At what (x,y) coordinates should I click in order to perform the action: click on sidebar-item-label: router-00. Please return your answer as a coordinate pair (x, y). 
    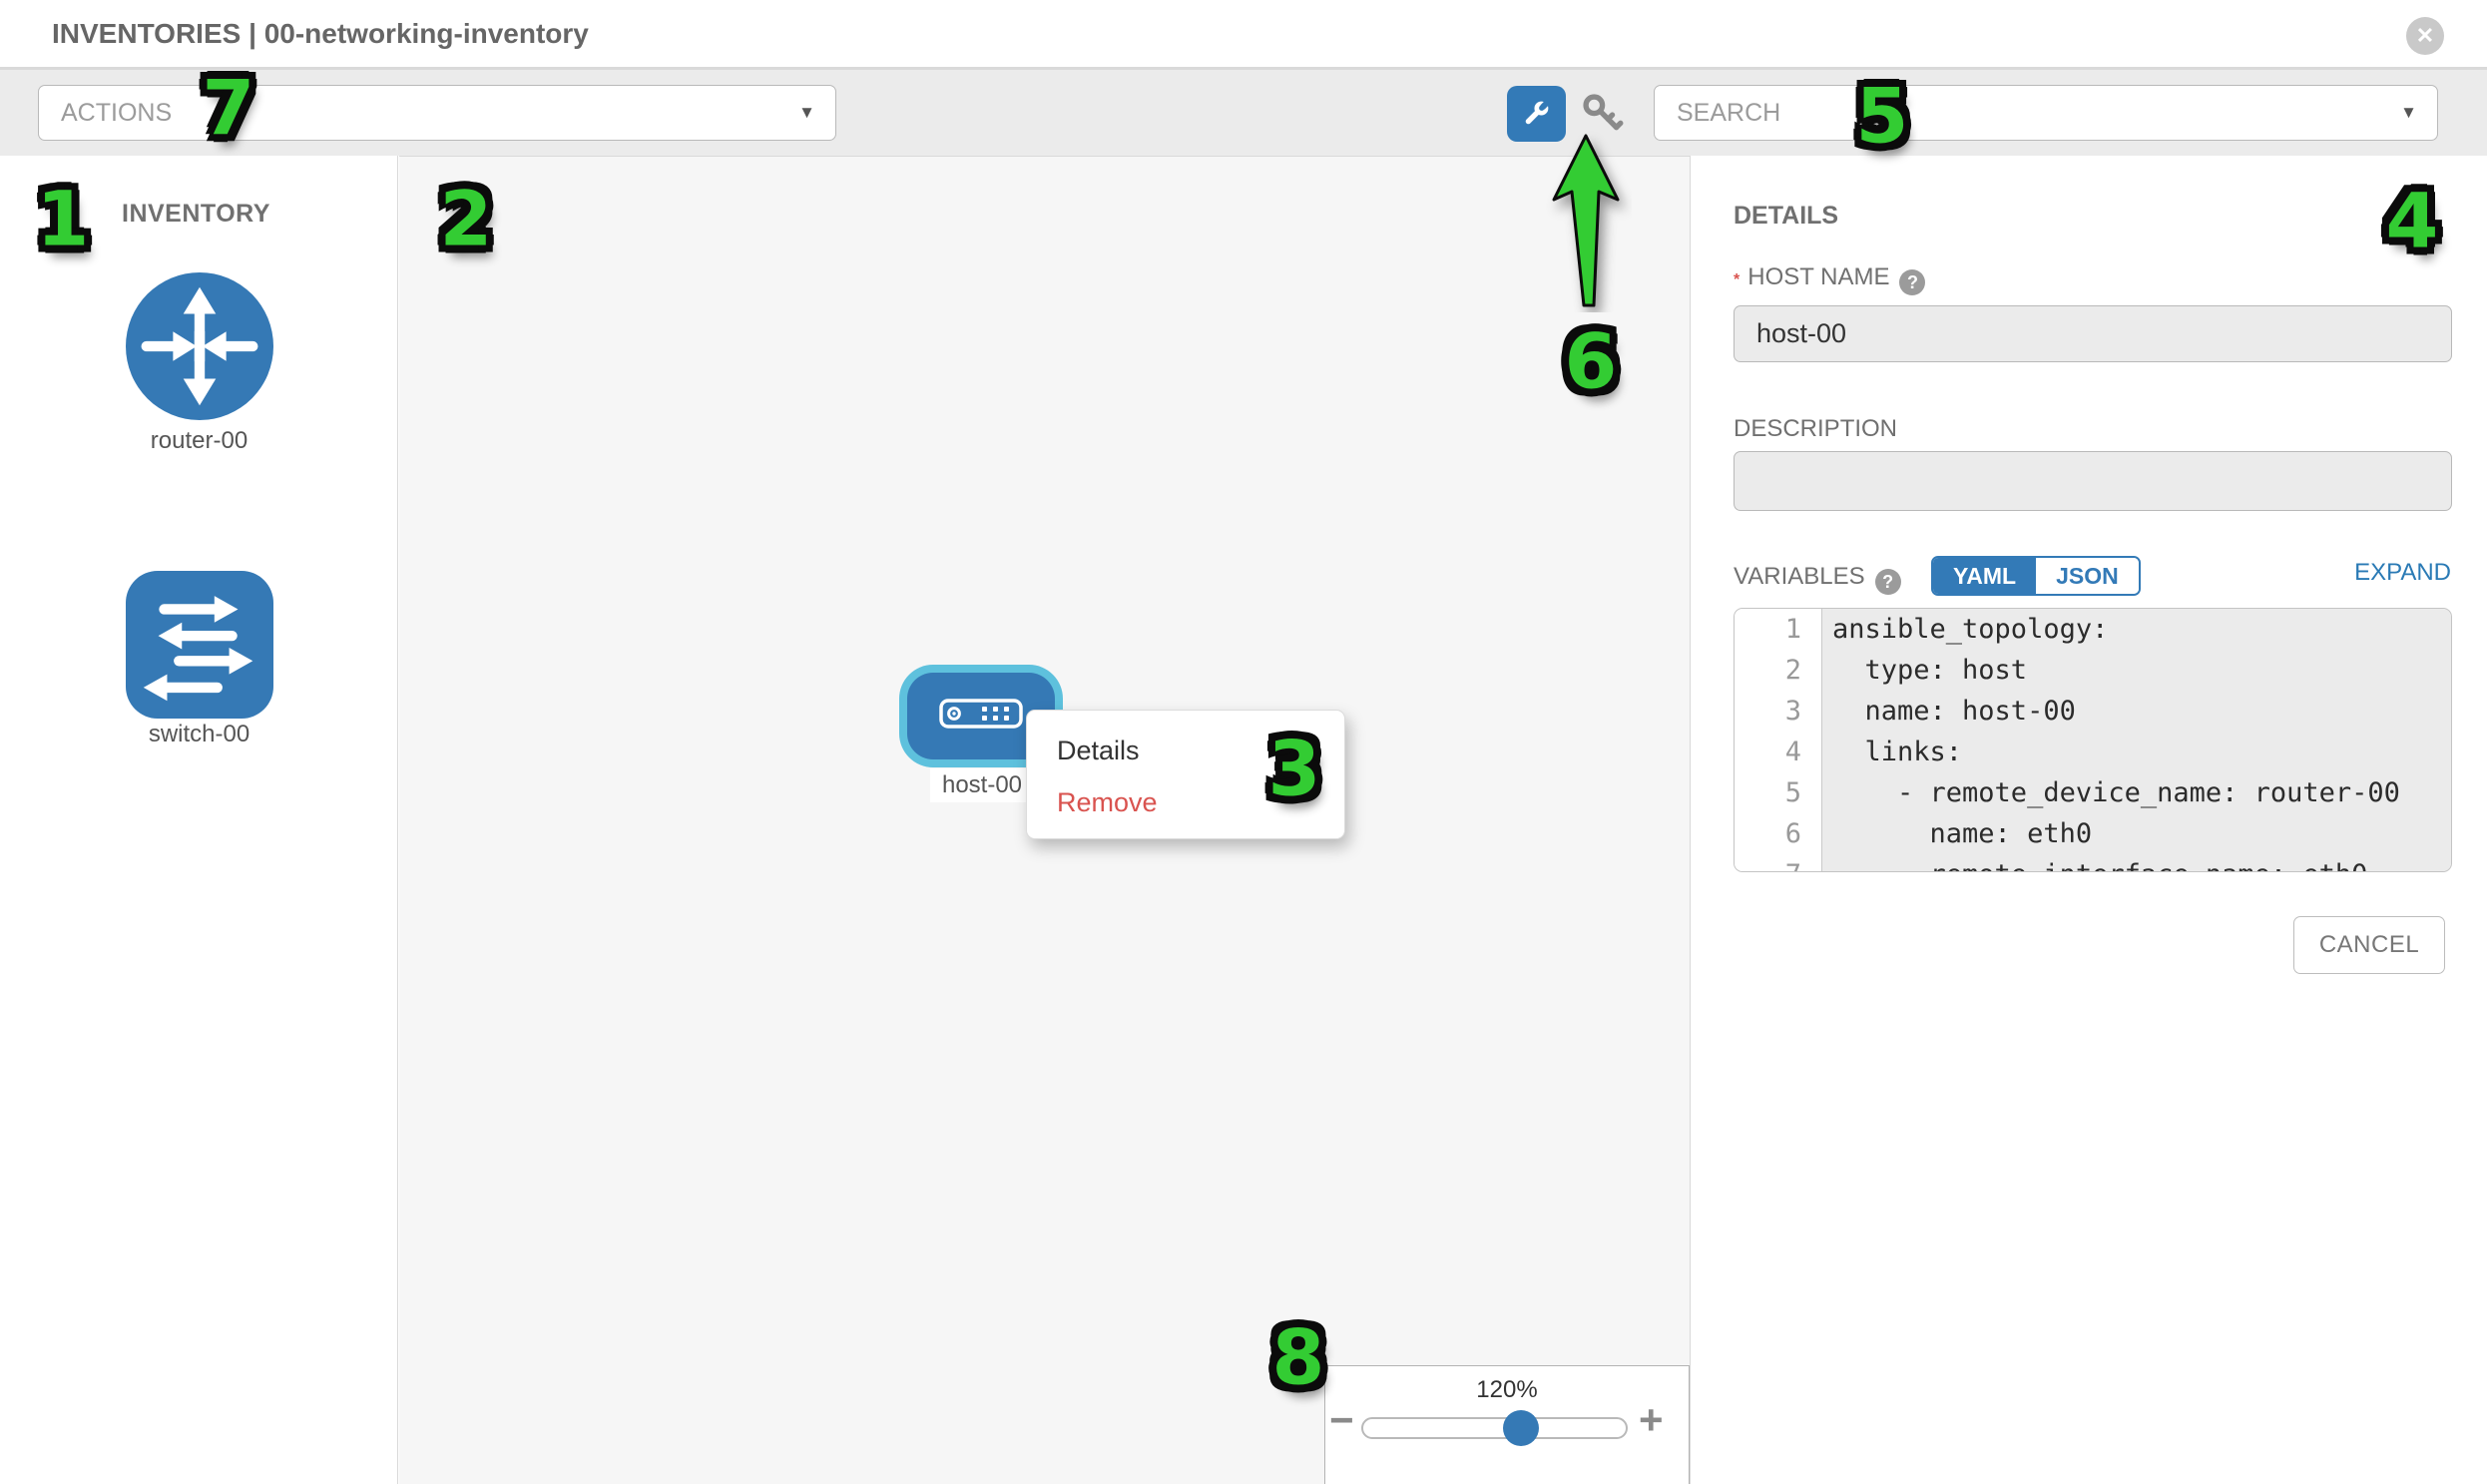
    Looking at the image, I should click on (199, 440).